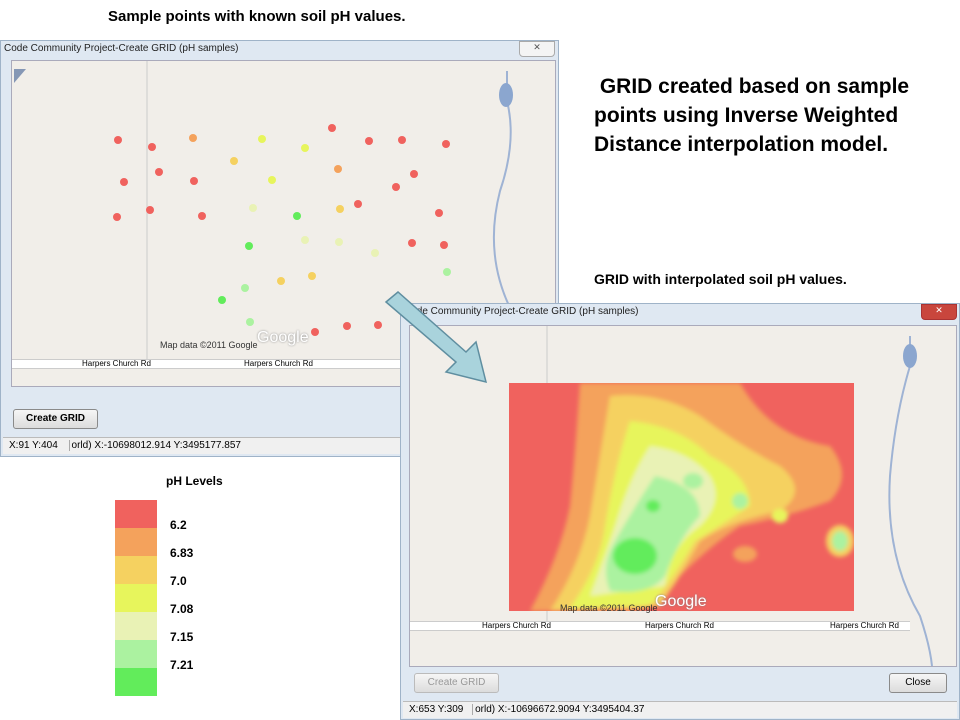 This screenshot has height=720, width=960. I want to click on map-corner-marker, so click(20, 76).